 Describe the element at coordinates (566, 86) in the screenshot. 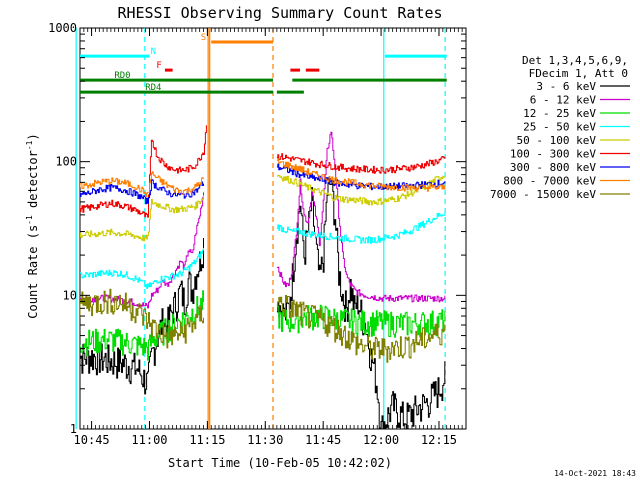

I see `legend-label-0: 3 - 6 keV` at that location.